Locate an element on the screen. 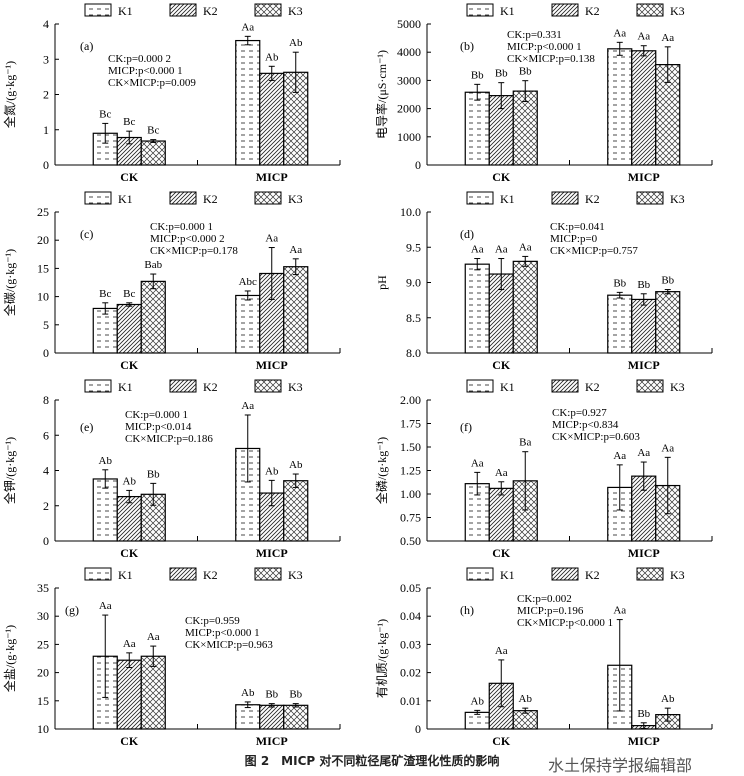 The height and width of the screenshot is (776, 744). y-tick-label: 5000 is located at coordinates (409, 24).